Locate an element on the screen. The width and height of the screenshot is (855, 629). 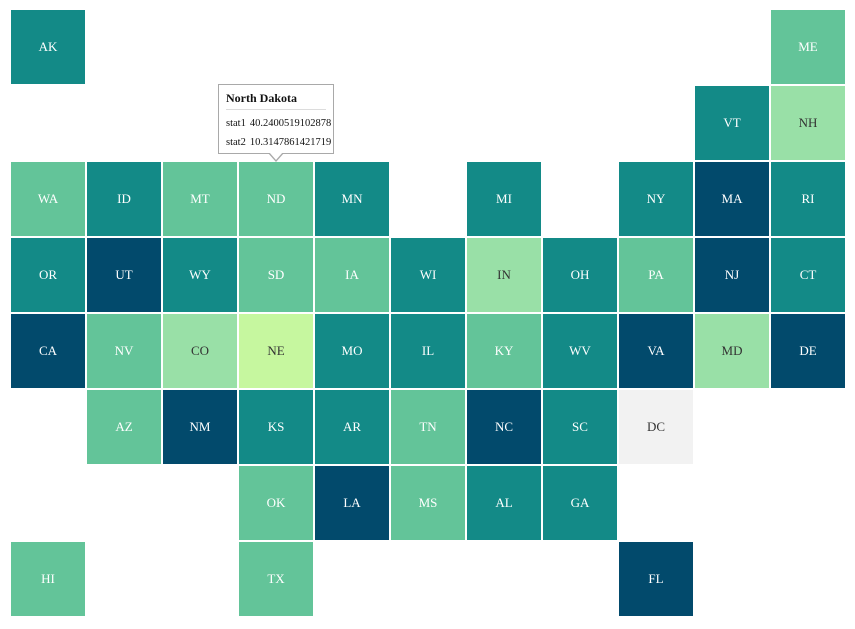
state-label: IA is located at coordinates (352, 274).